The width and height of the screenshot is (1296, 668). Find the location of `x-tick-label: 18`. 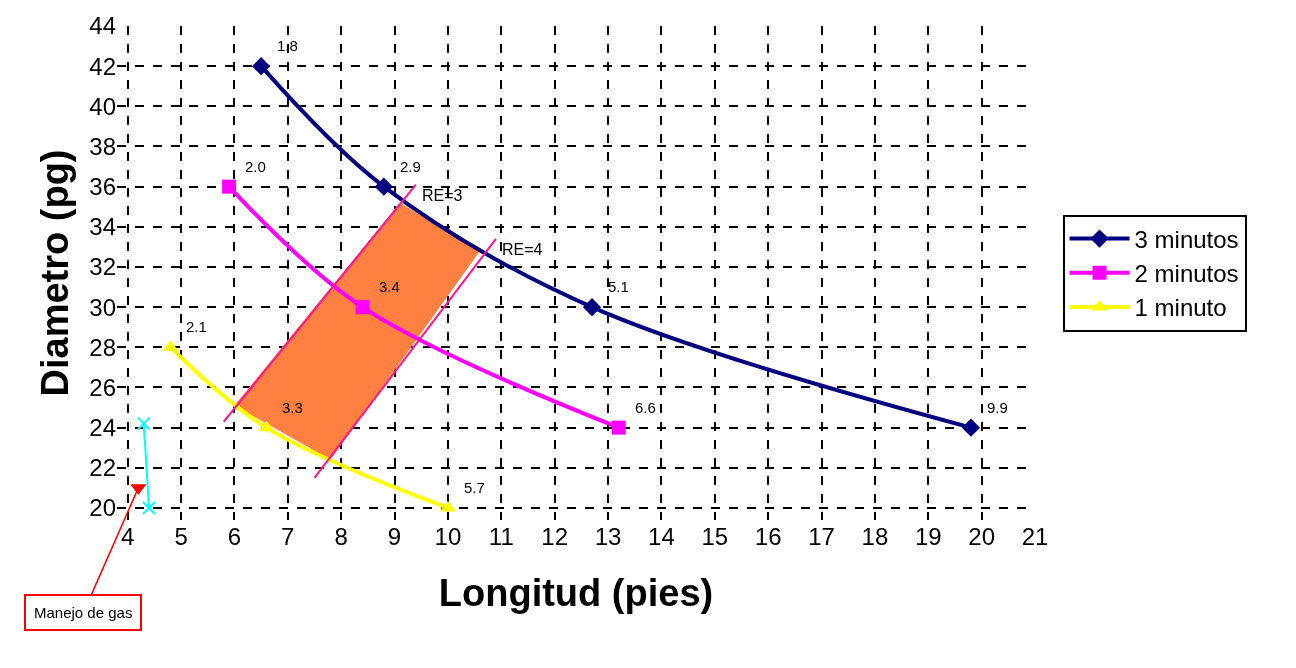

x-tick-label: 18 is located at coordinates (875, 536).